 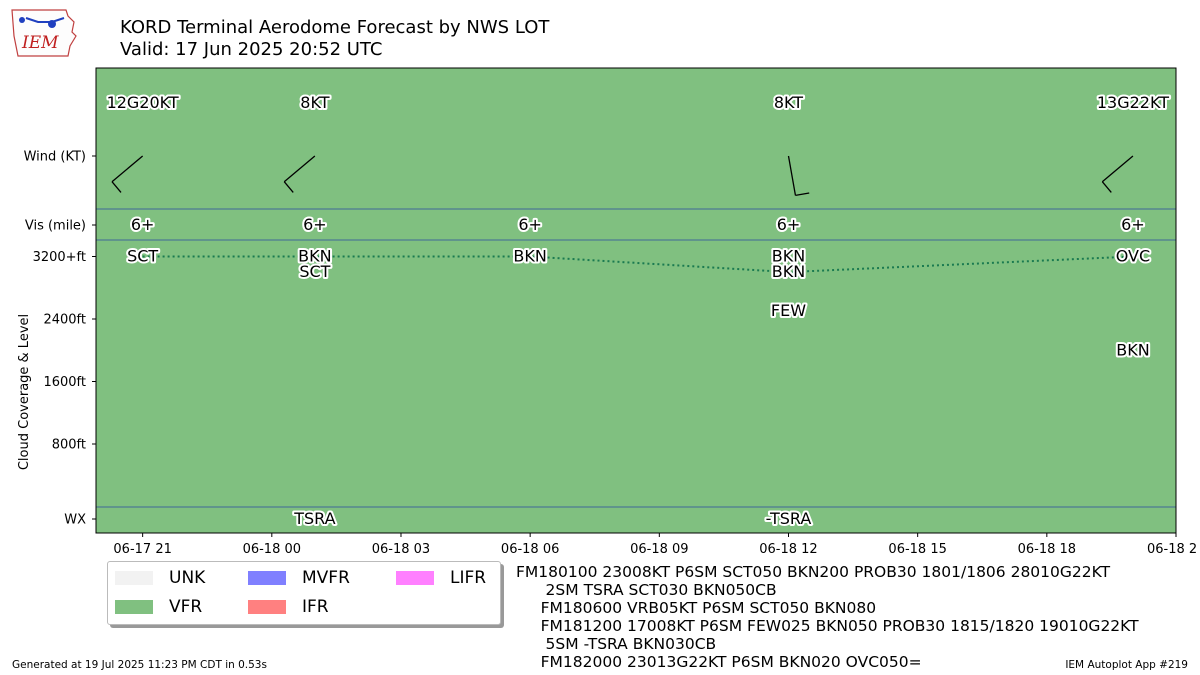 I want to click on taf-line: FM182000 23013G22KT P6SM BKN020 OVC050=, so click(x=719, y=662).